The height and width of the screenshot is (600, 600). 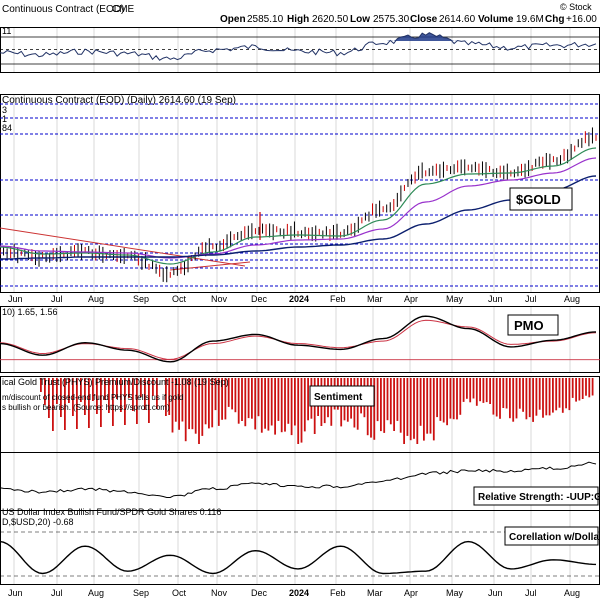 I want to click on high-value: 2620.50, so click(x=330, y=19).